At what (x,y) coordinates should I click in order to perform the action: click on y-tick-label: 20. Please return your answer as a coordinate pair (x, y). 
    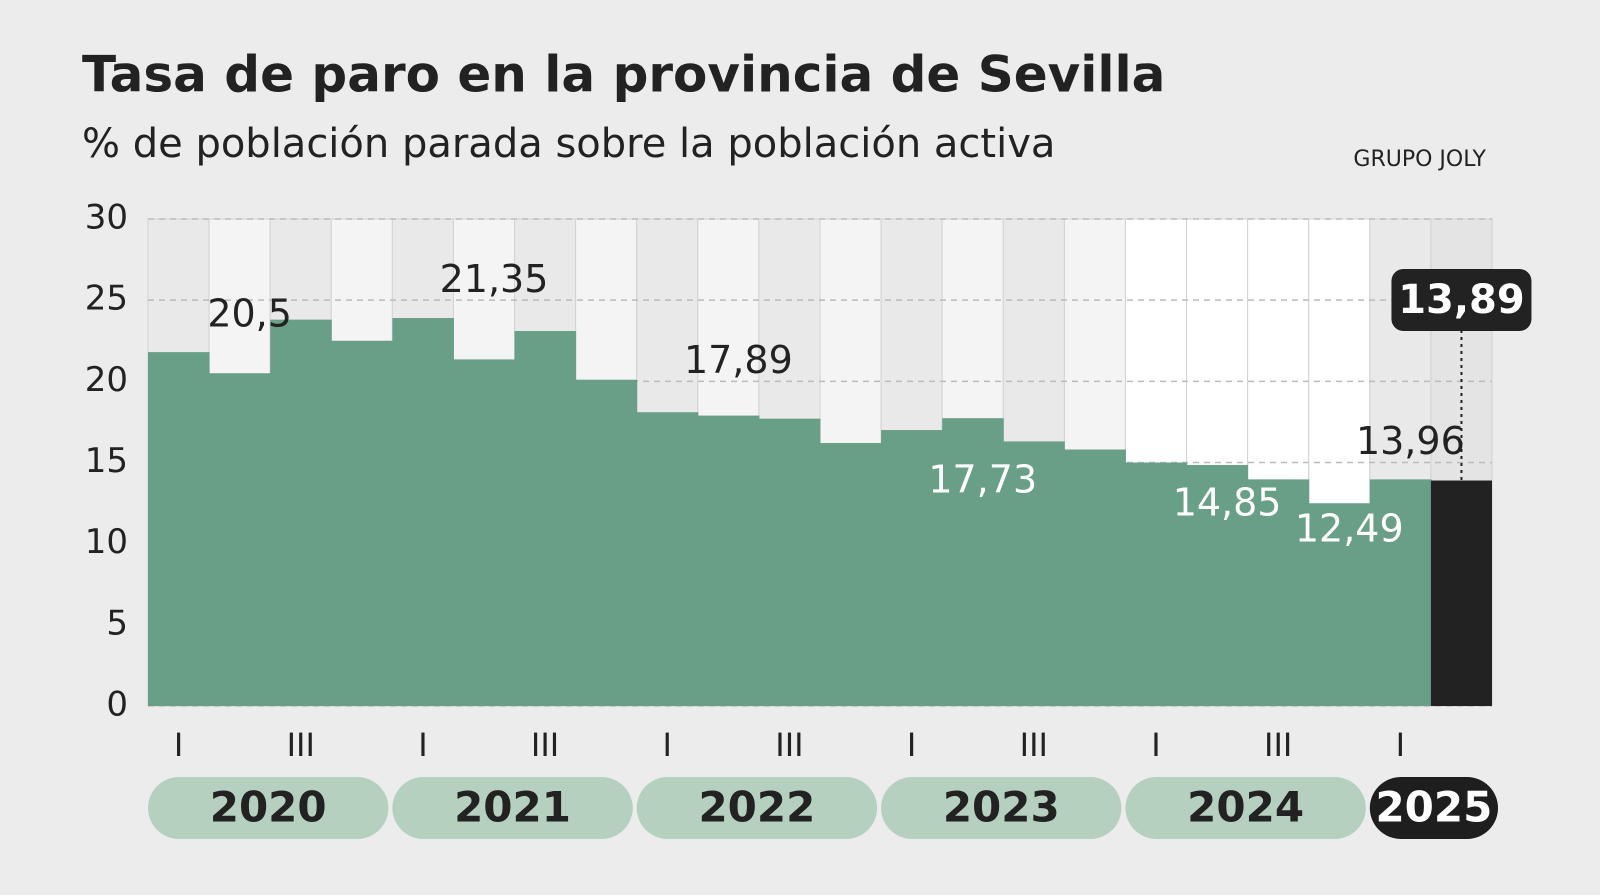
    Looking at the image, I should click on (106, 380).